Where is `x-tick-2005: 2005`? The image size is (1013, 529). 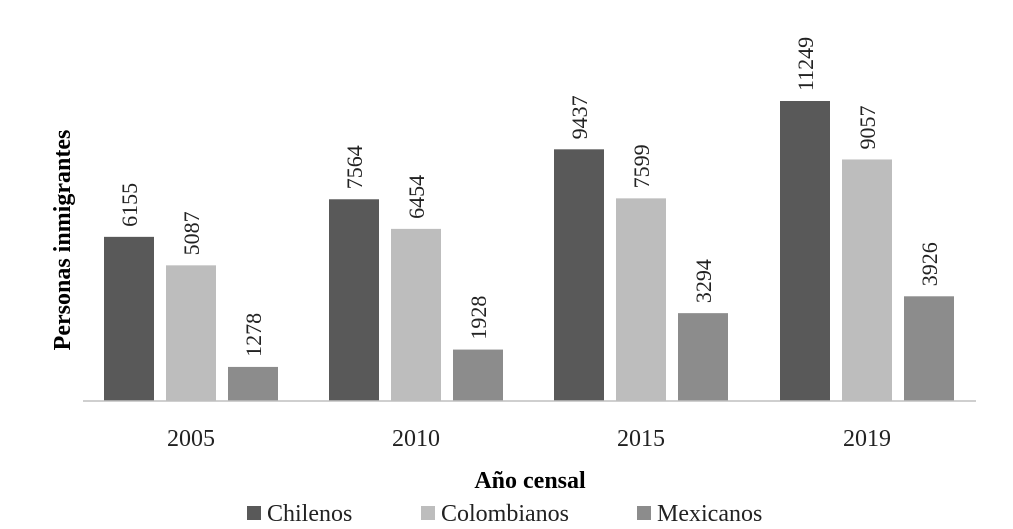 x-tick-2005: 2005 is located at coordinates (191, 439).